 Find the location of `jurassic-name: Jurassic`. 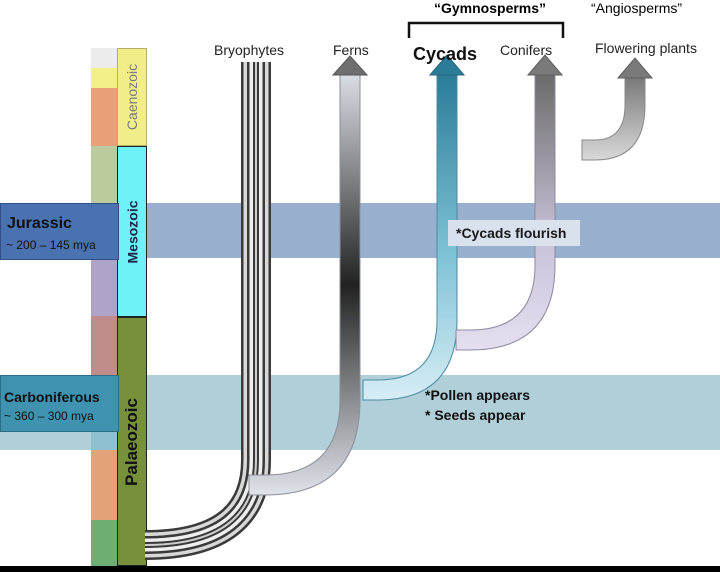

jurassic-name: Jurassic is located at coordinates (39, 223).